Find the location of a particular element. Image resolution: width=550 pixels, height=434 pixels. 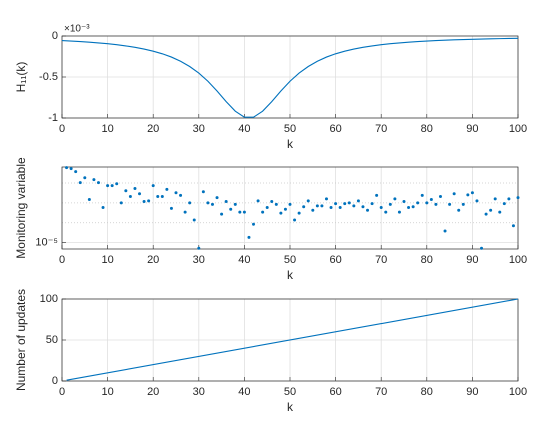

y-axis-label: H₁₁(k) is located at coordinates (21, 77).